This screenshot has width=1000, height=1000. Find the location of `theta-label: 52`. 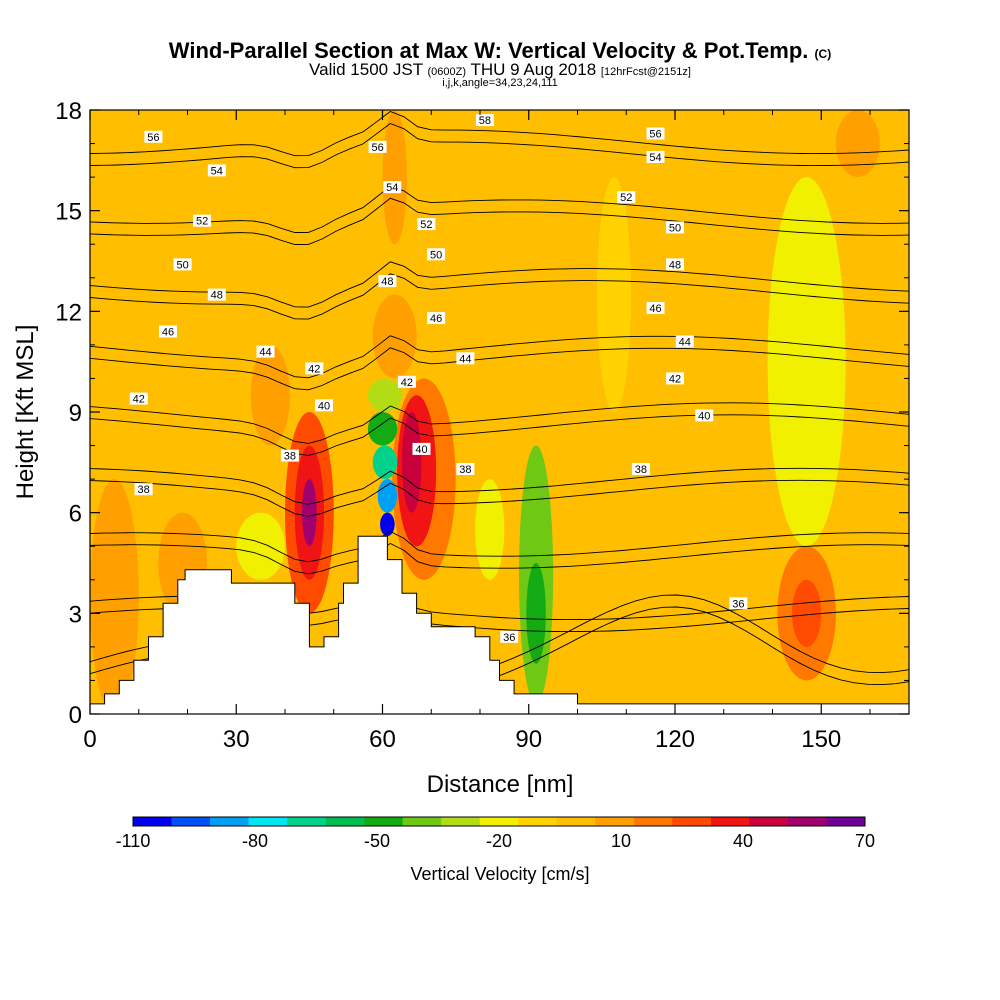

theta-label: 52 is located at coordinates (626, 197).